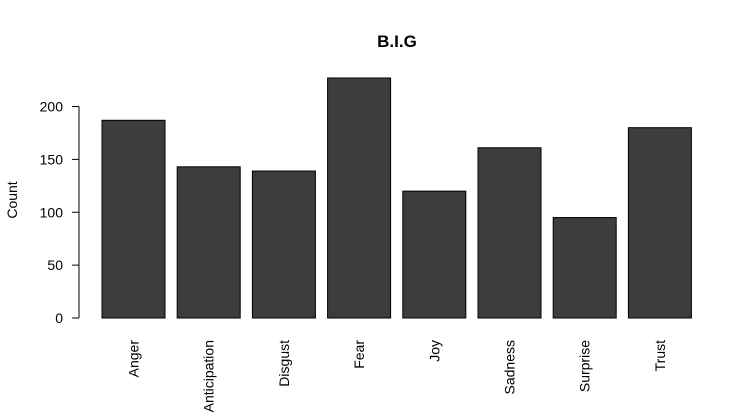  What do you see at coordinates (134, 359) in the screenshot?
I see `x-tick-label-anger: Anger` at bounding box center [134, 359].